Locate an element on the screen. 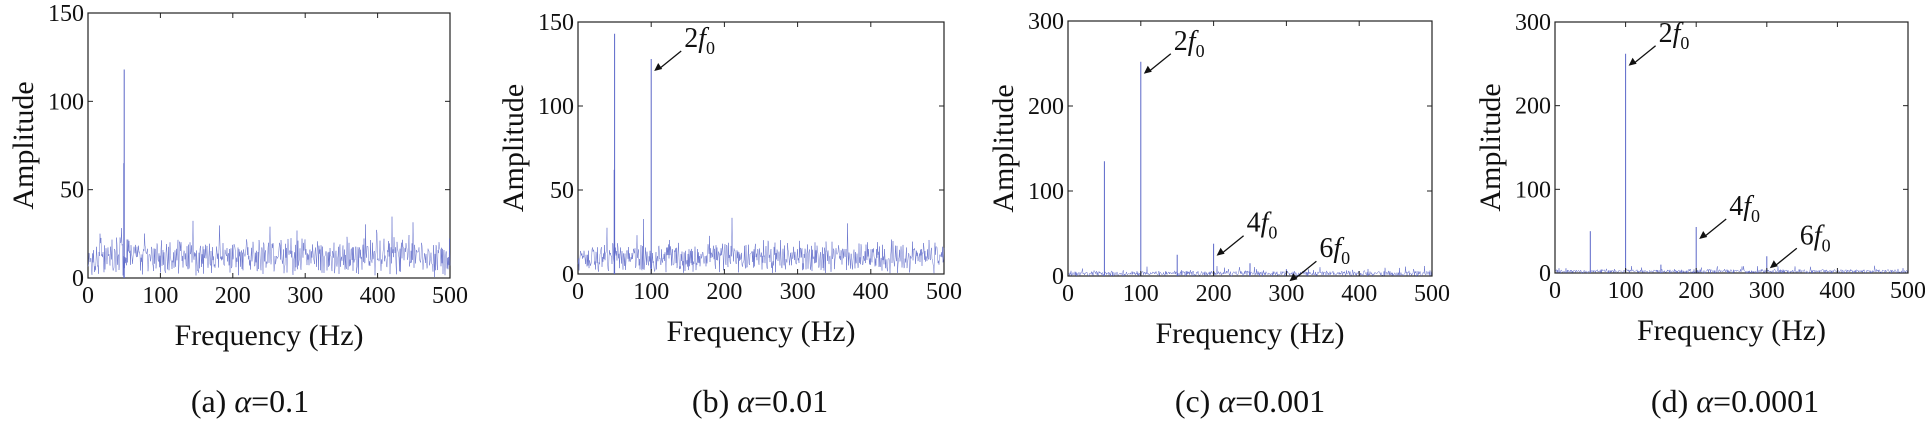  panel-caption: (b) α=0.01 is located at coordinates (760, 401).